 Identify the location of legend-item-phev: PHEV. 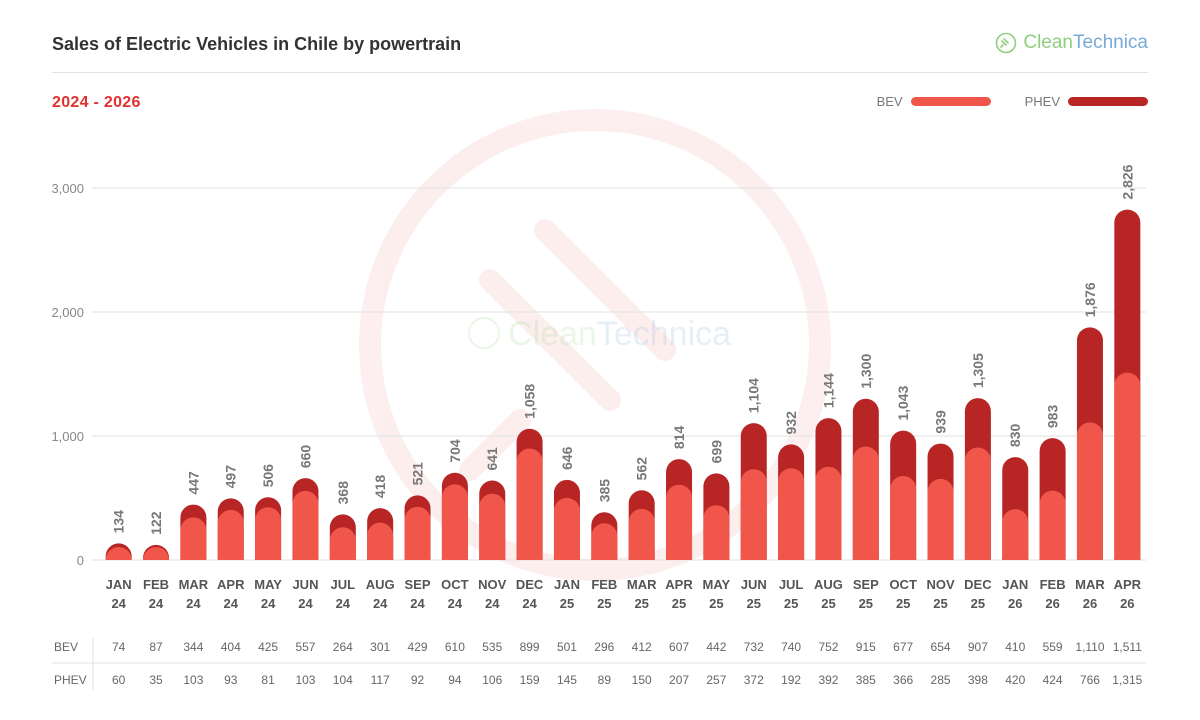
(1086, 101).